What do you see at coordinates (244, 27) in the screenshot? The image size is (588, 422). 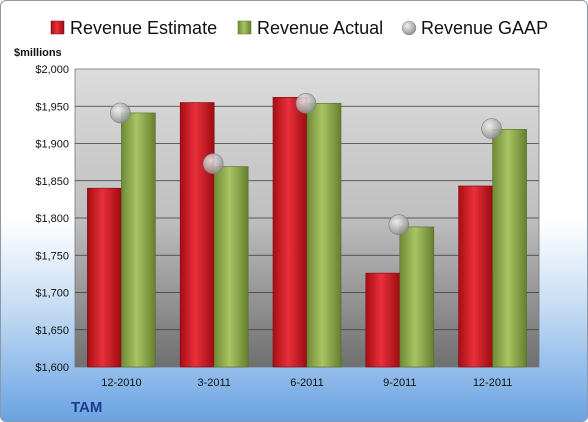 I see `legend-swatch-revenue-actual` at bounding box center [244, 27].